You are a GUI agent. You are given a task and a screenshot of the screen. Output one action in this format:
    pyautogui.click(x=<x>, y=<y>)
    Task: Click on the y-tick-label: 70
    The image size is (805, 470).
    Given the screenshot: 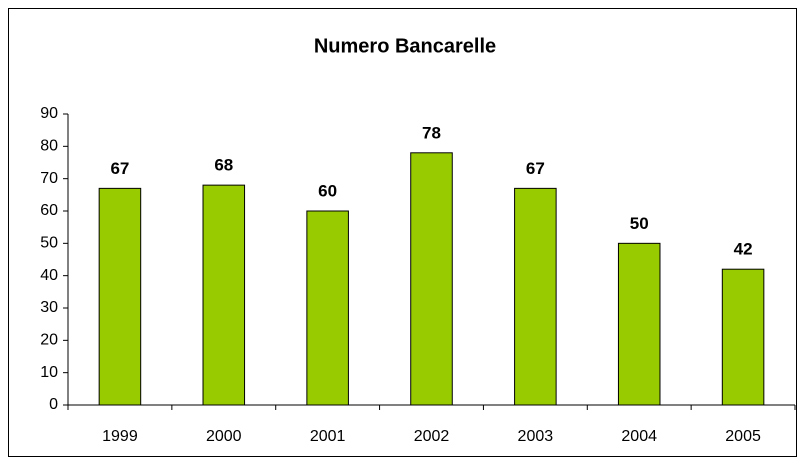 What is the action you would take?
    pyautogui.click(x=49, y=178)
    